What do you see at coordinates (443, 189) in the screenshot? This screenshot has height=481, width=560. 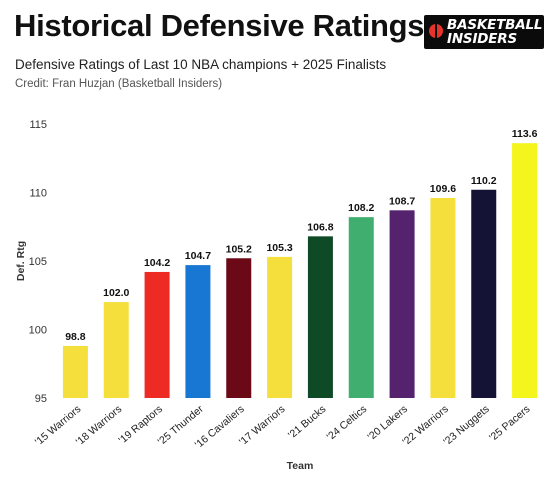 I see `data-label: 109.6` at bounding box center [443, 189].